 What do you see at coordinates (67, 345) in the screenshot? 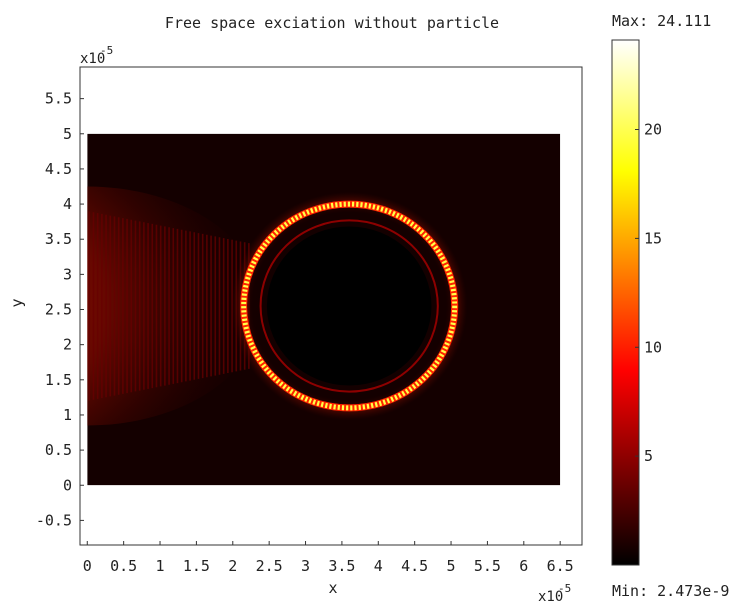
I see `y-tick-label: 2` at bounding box center [67, 345].